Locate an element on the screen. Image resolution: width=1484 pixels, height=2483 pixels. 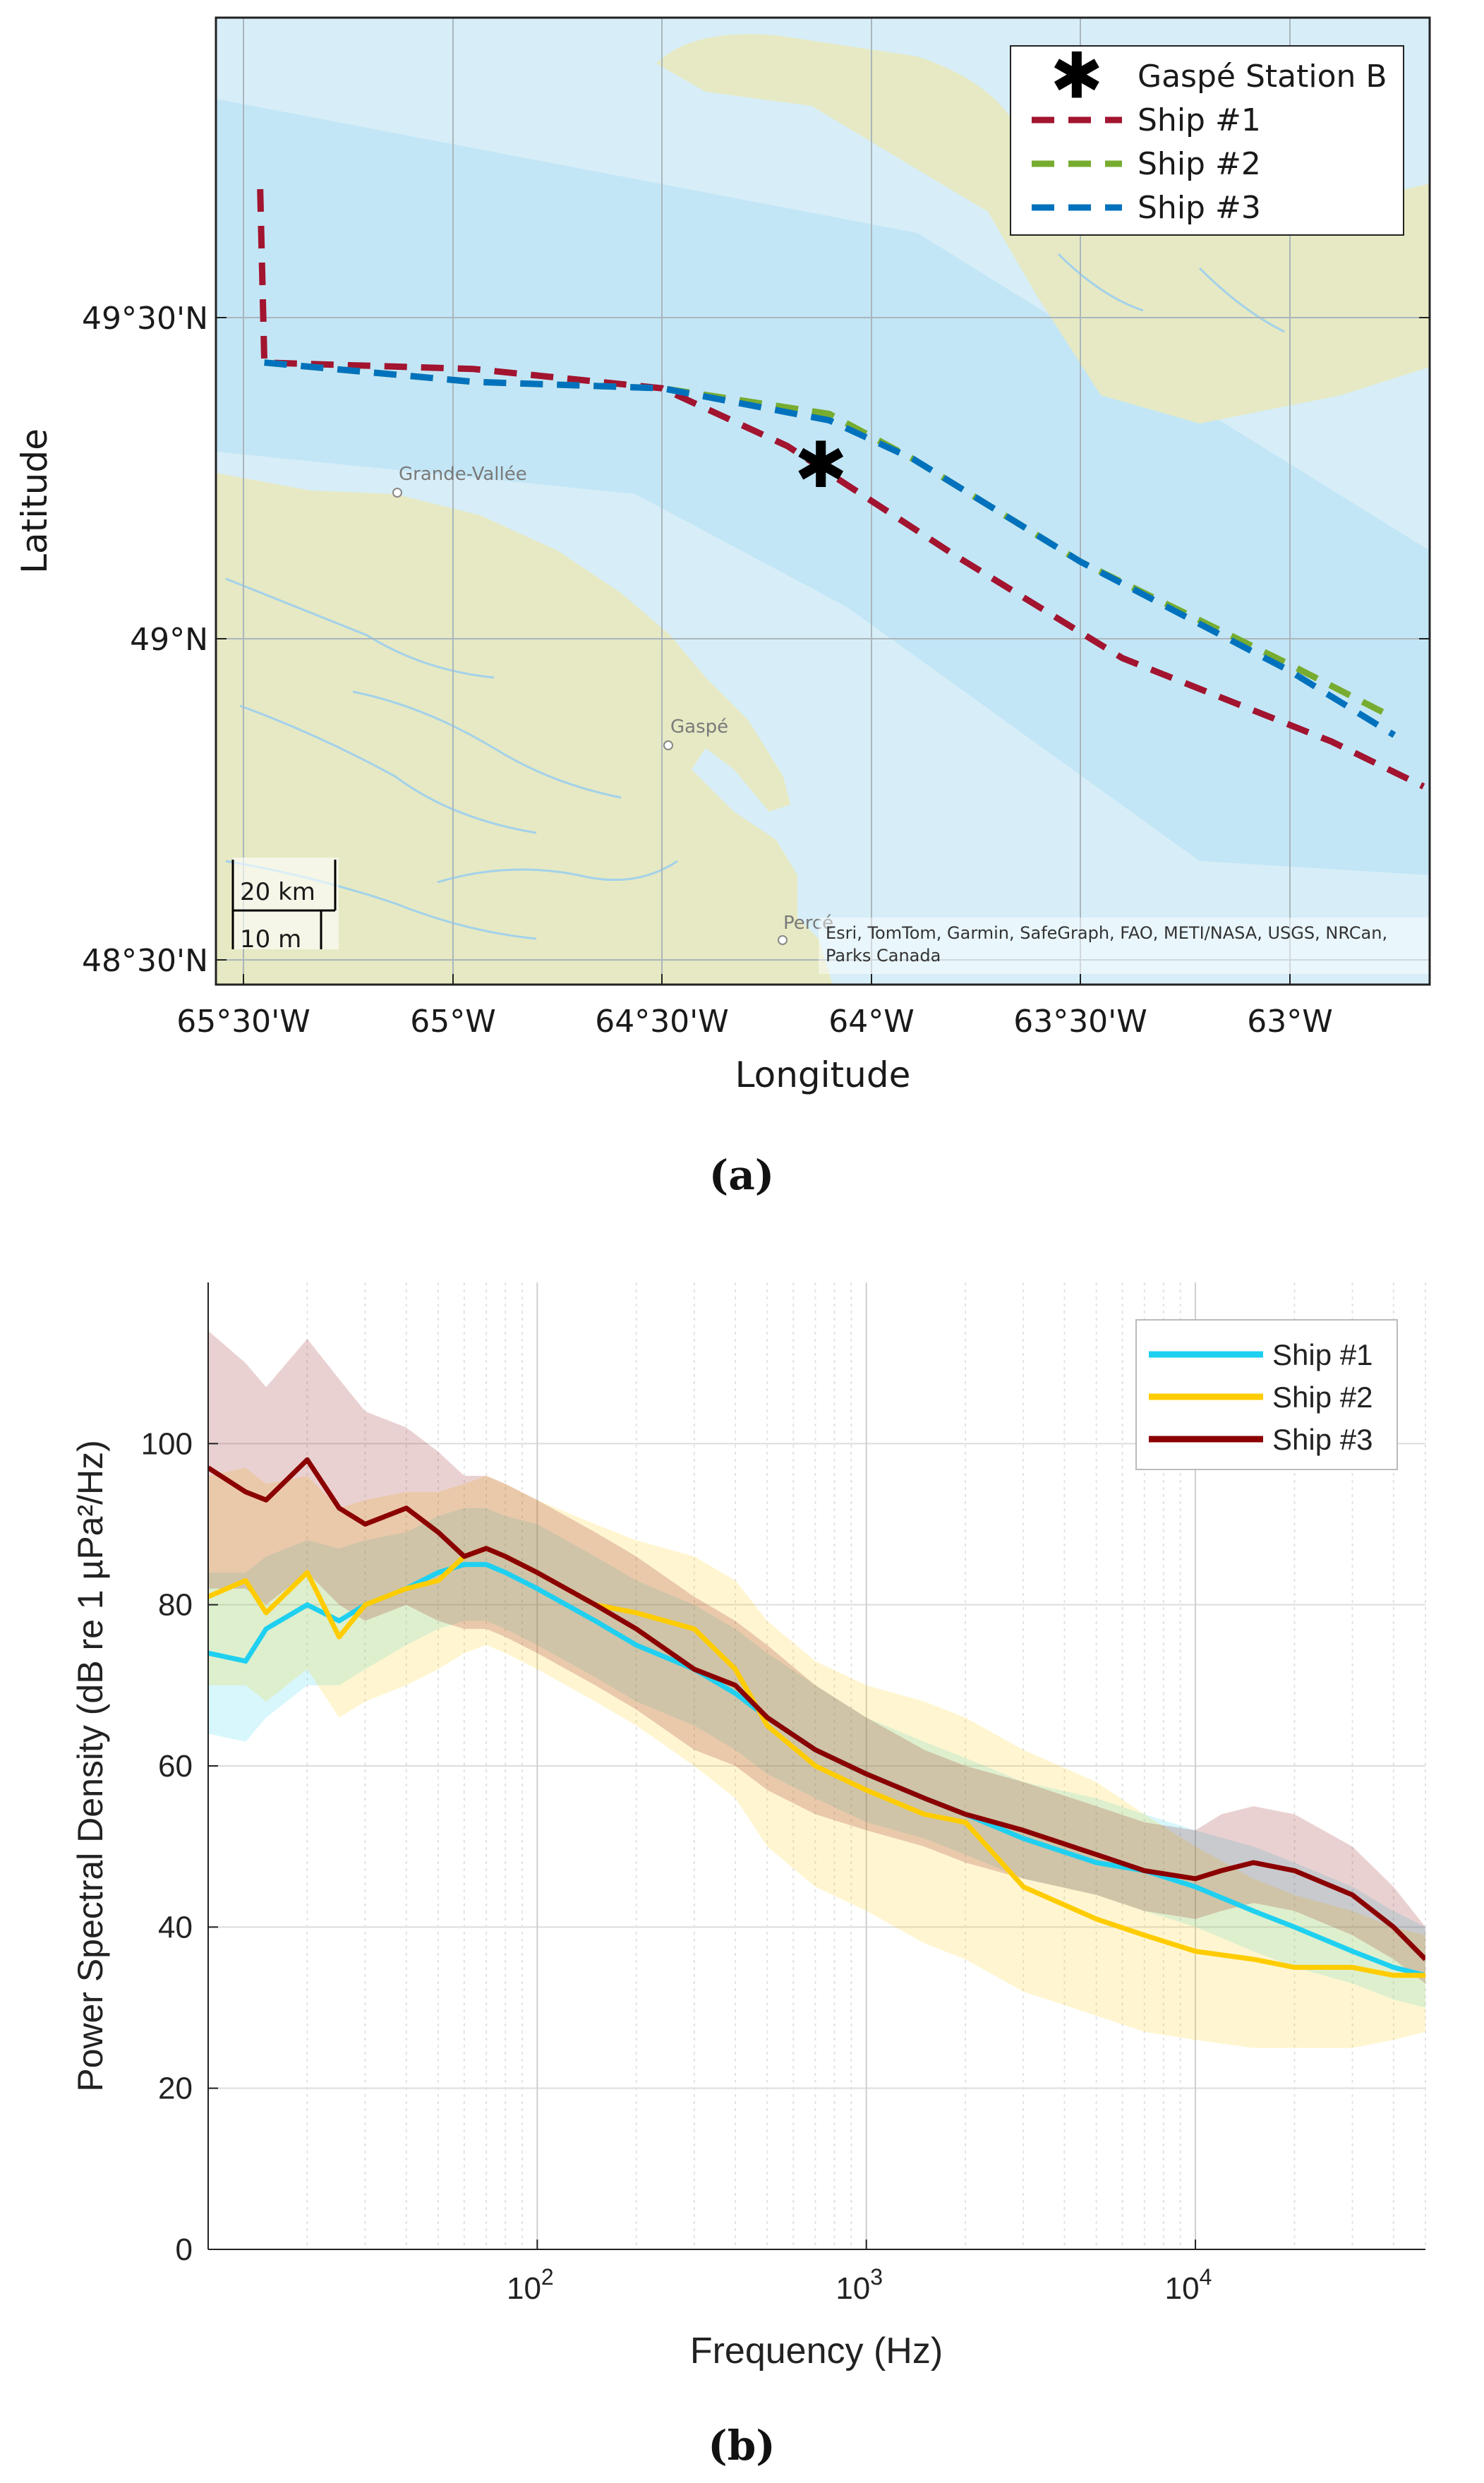
psd-legend-ship2-label: Ship #2 is located at coordinates (1322, 1397).